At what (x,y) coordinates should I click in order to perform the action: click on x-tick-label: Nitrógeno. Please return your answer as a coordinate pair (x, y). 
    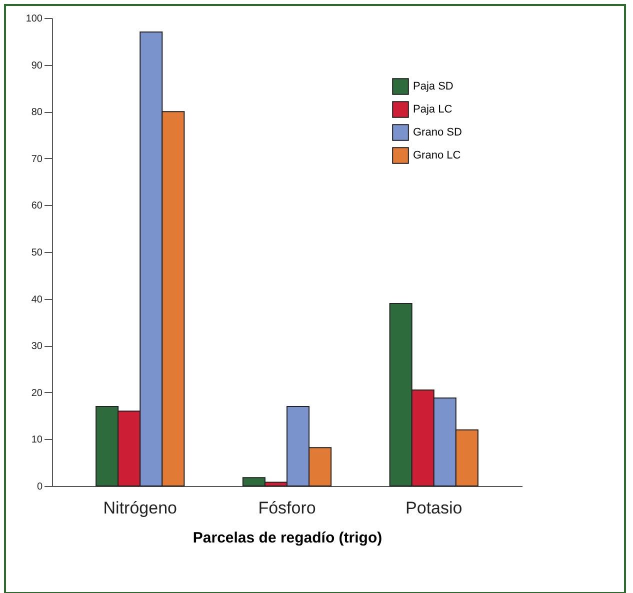
    Looking at the image, I should click on (140, 508).